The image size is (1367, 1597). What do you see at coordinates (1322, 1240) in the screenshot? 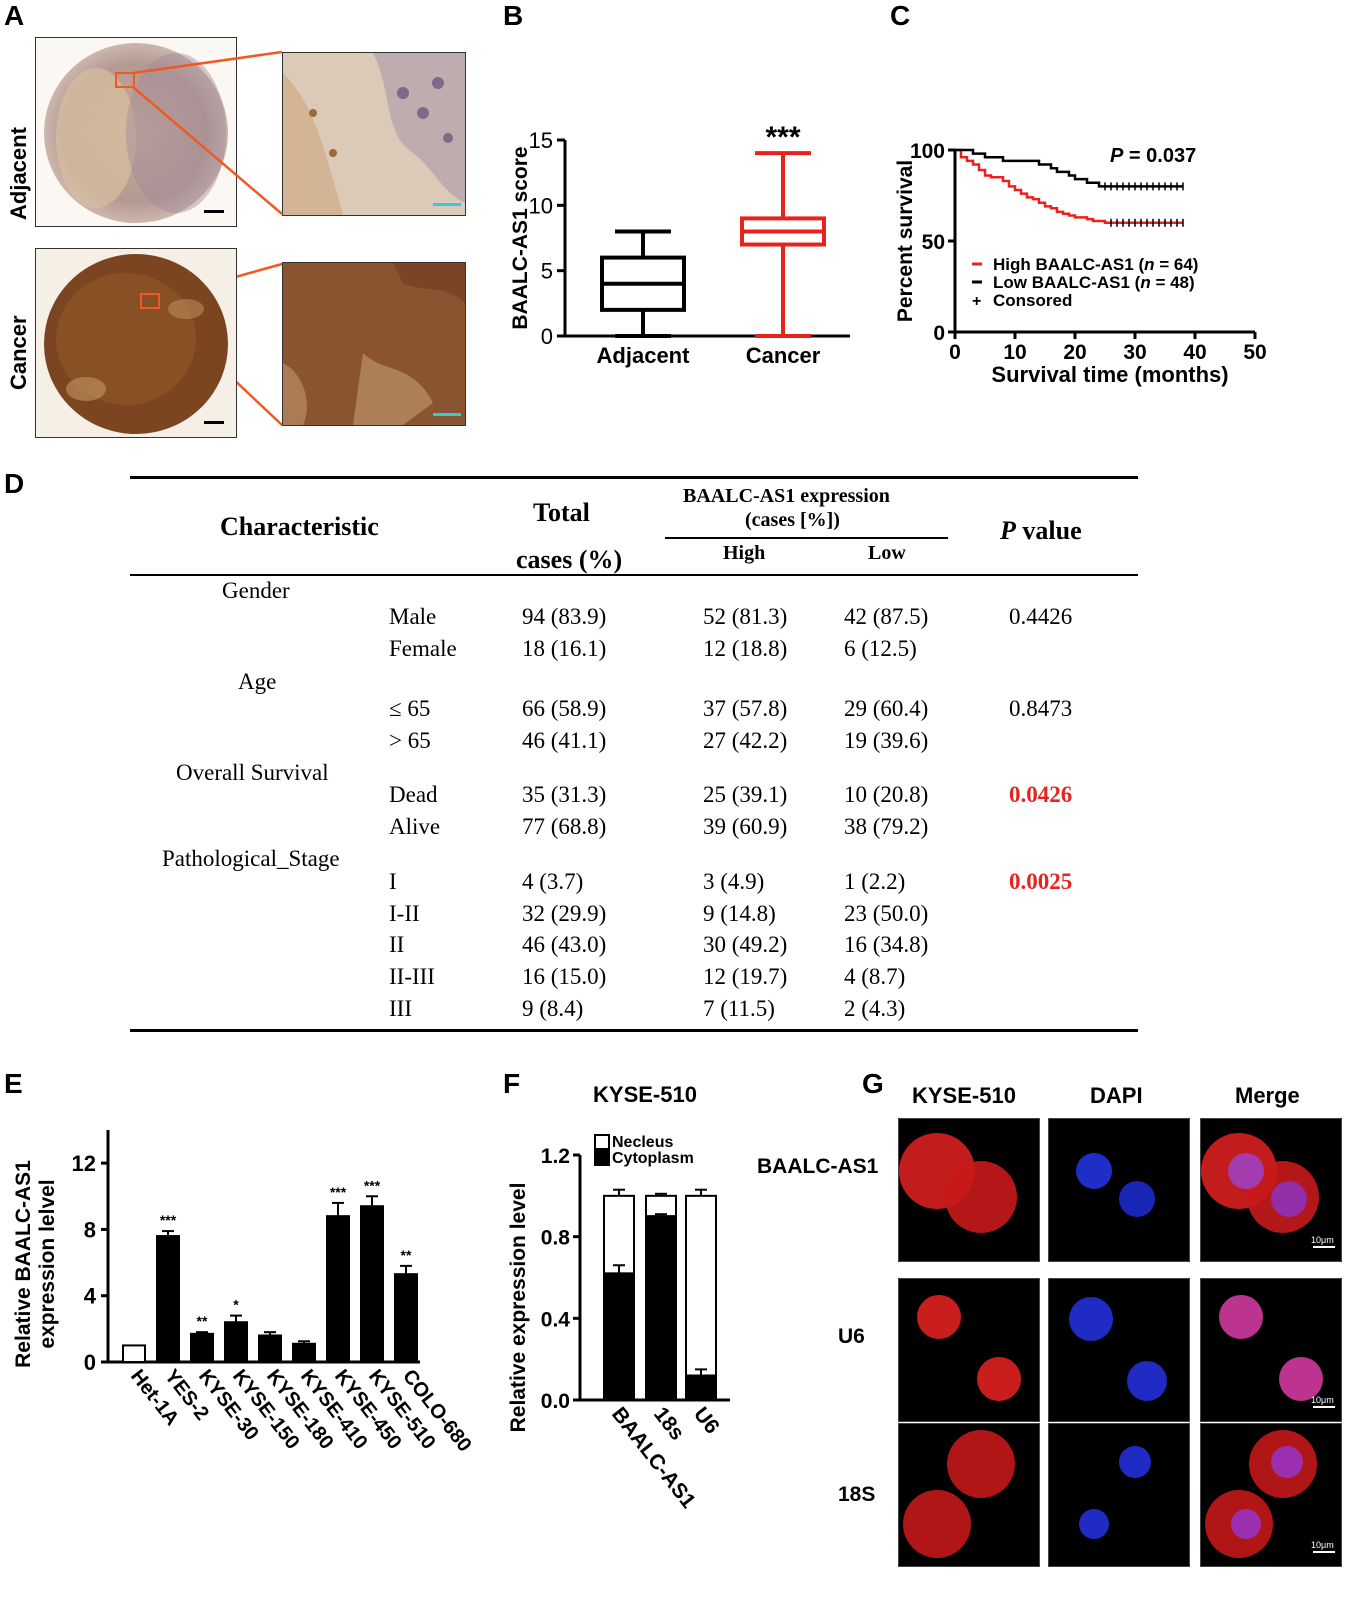
I see `scale-bar-label: 10μm` at bounding box center [1322, 1240].